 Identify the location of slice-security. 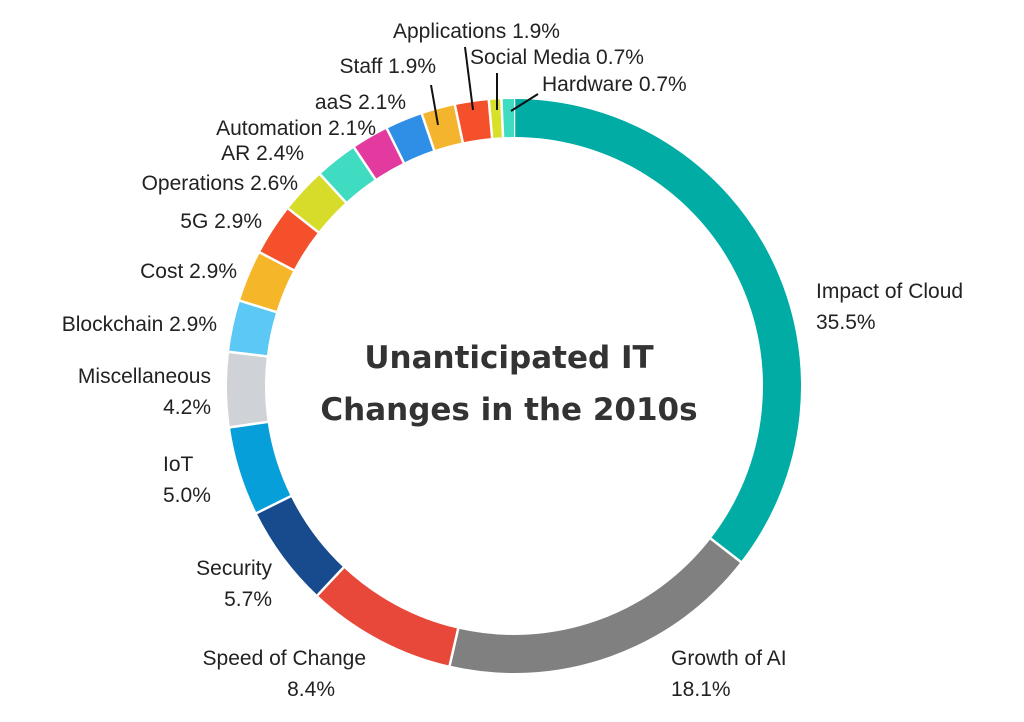
(300, 545).